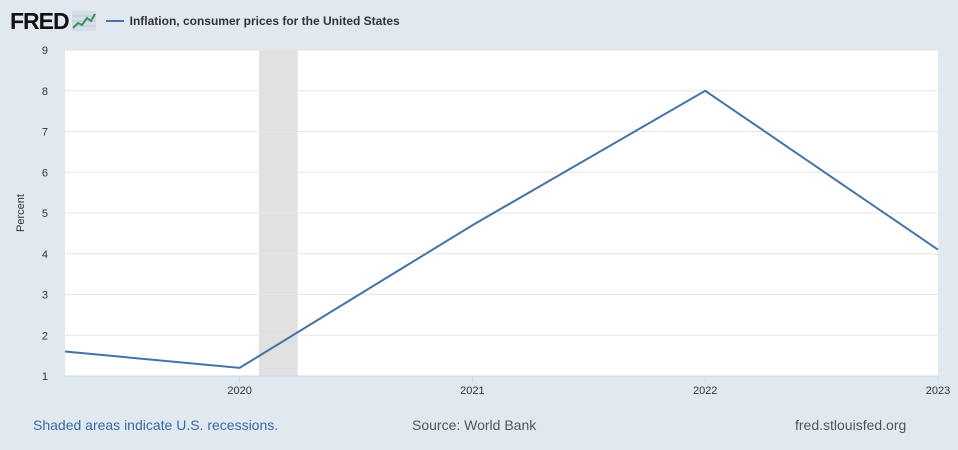 The image size is (958, 450). Describe the element at coordinates (40, 20) in the screenshot. I see `fred-logo: FRED` at that location.